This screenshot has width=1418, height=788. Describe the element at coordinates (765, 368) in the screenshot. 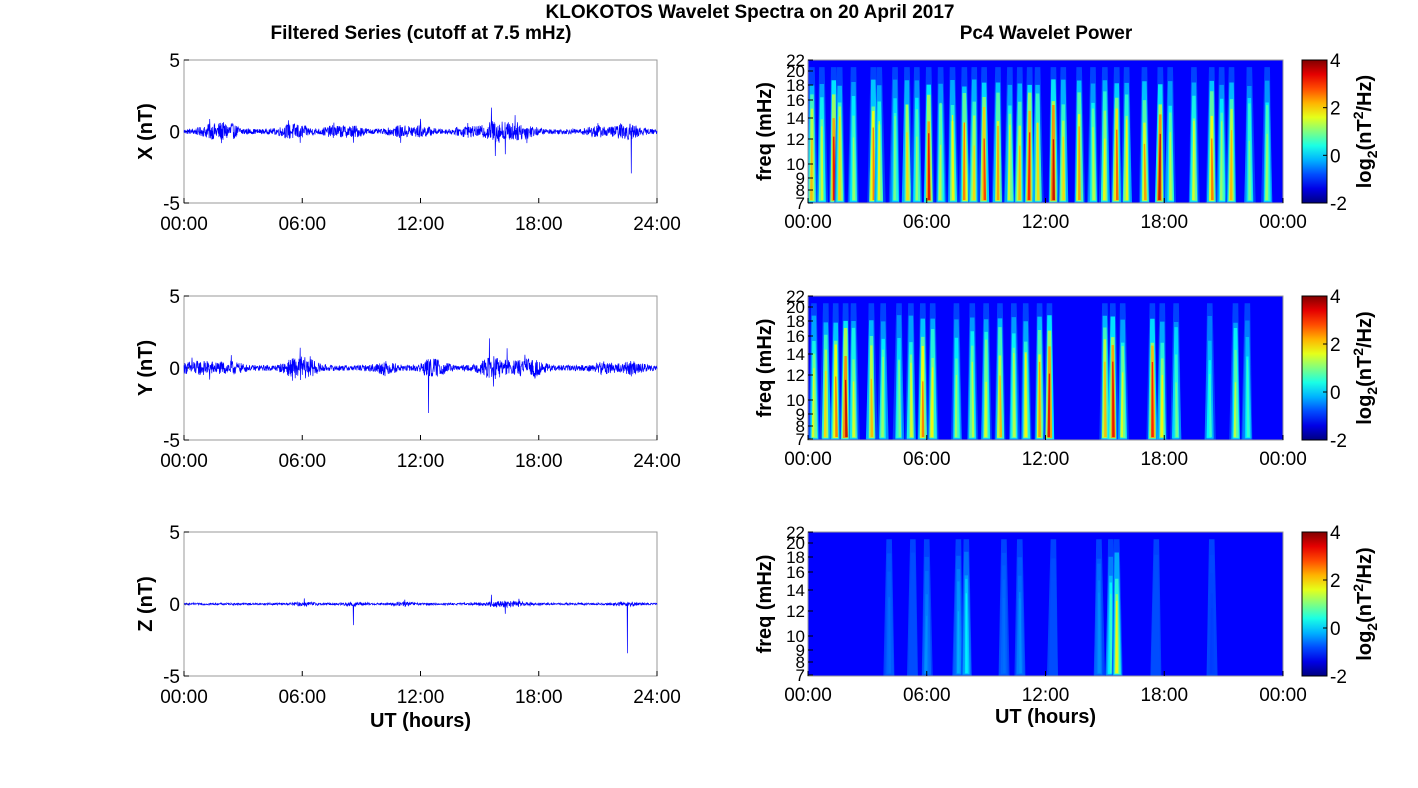

I see `y-axis-label: freq (mHz)` at that location.